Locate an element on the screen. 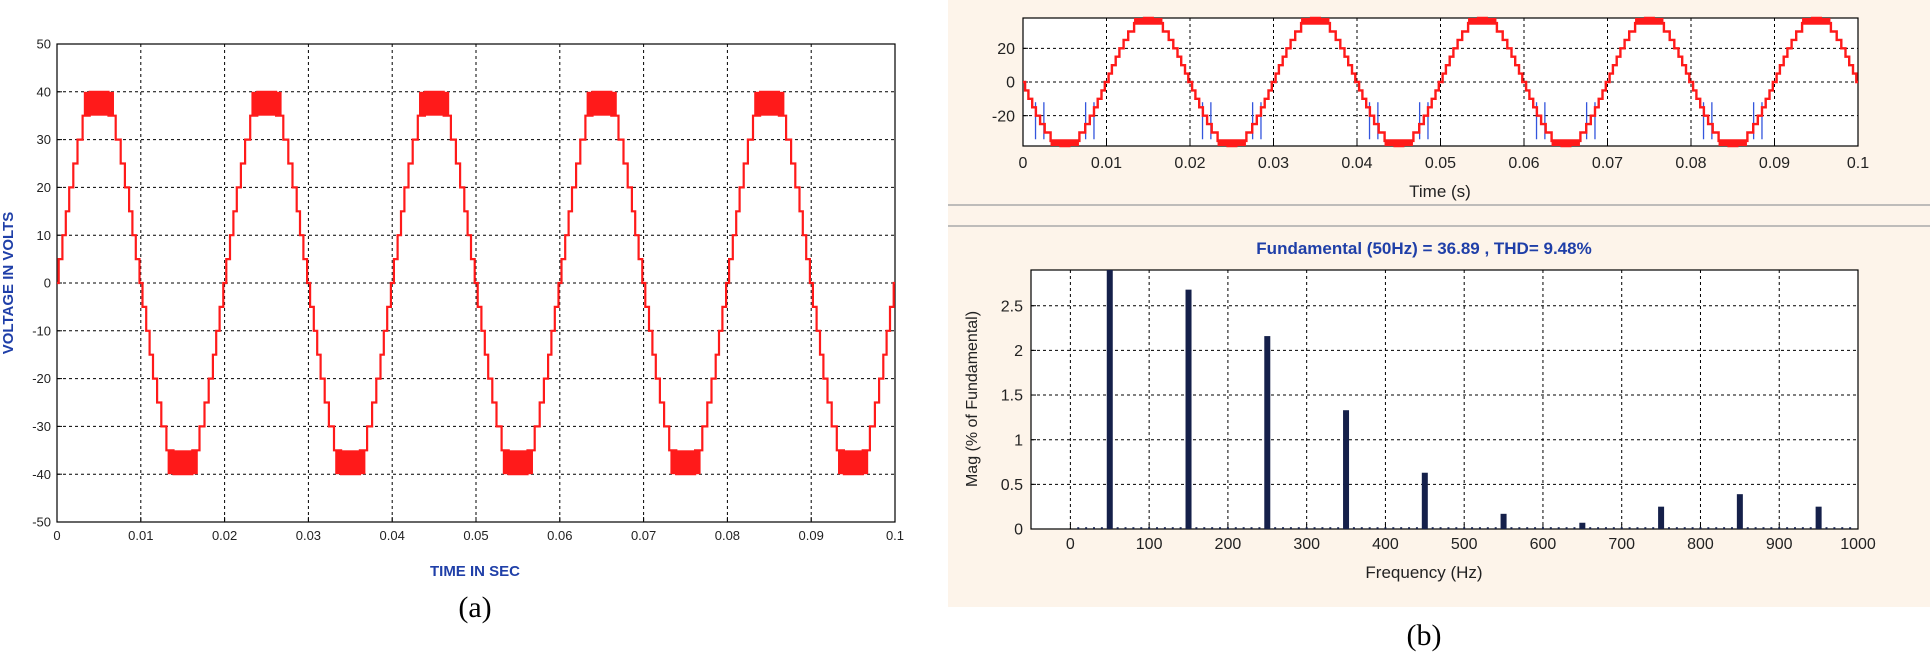 The image size is (1930, 653). chart-b-bottom-bars is located at coordinates (1464, 399).